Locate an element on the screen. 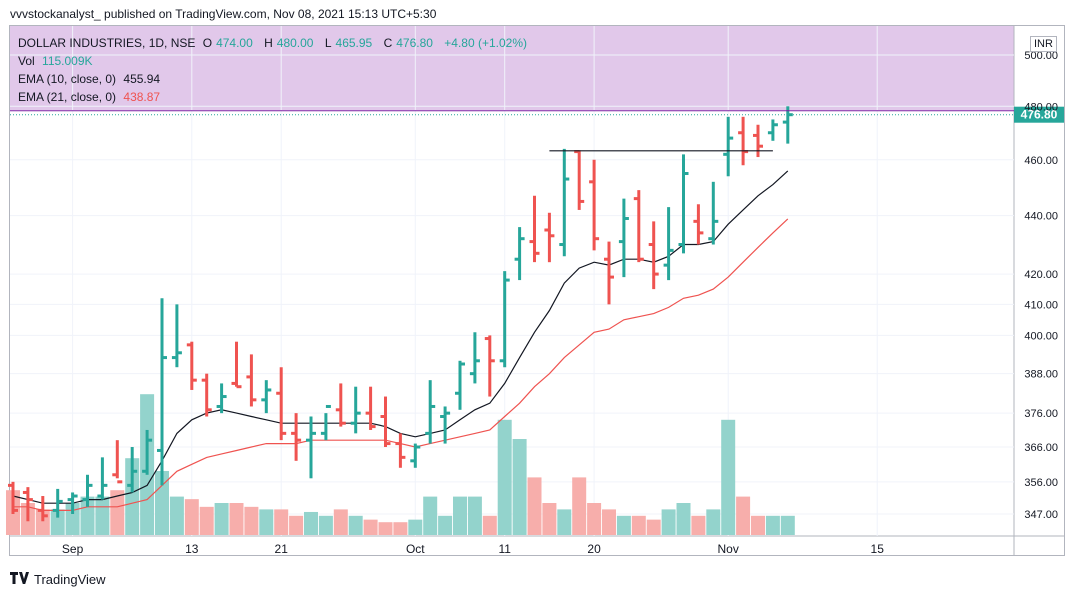 The height and width of the screenshot is (598, 1079). price-tick-label: 356.00 is located at coordinates (1041, 483).